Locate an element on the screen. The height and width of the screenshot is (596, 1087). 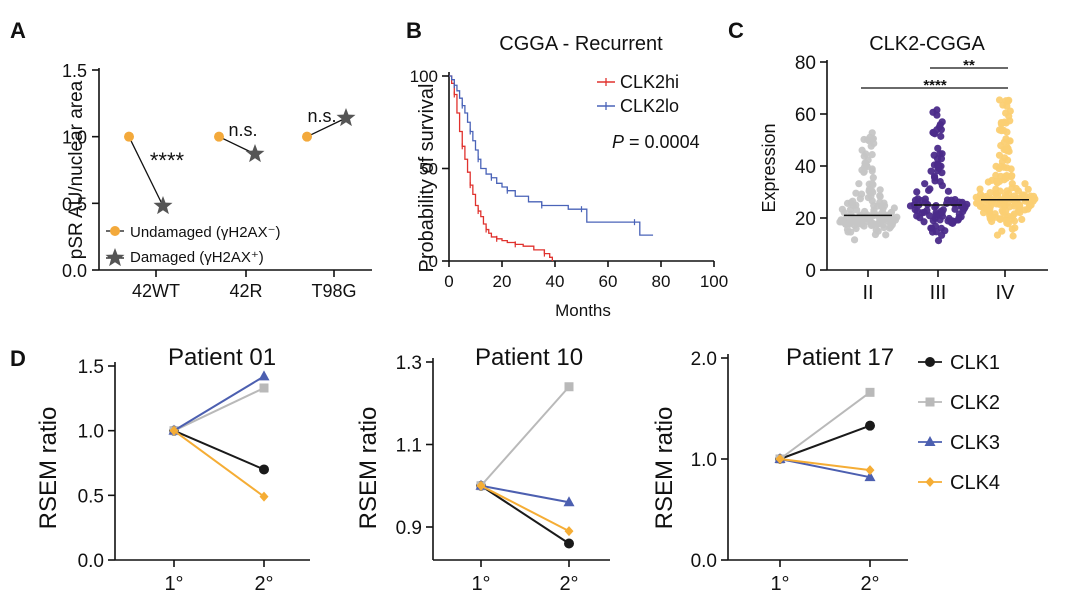
c-y-tick-label: 60 is located at coordinates (805, 115).